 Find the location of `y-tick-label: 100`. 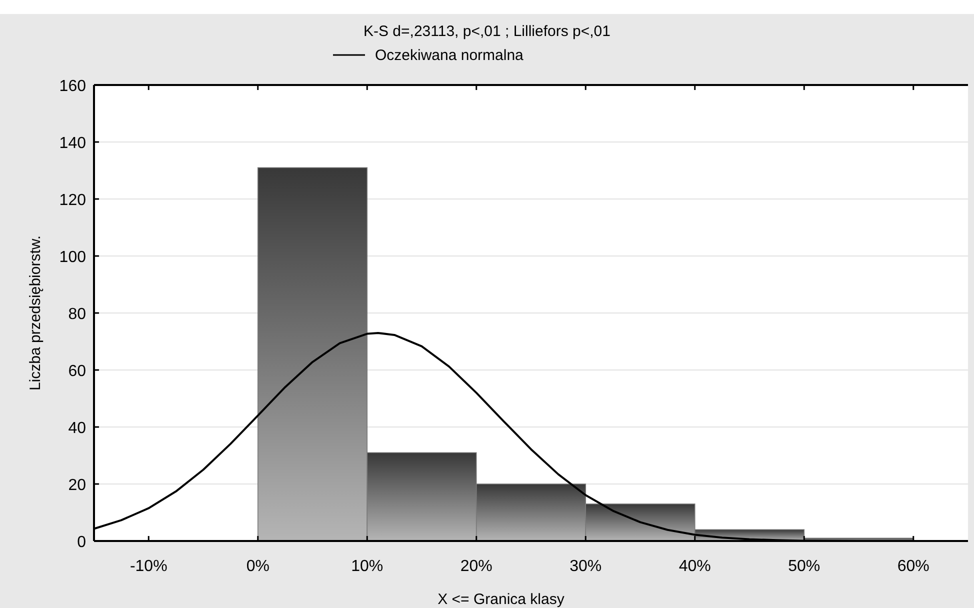

y-tick-label: 100 is located at coordinates (72, 257).